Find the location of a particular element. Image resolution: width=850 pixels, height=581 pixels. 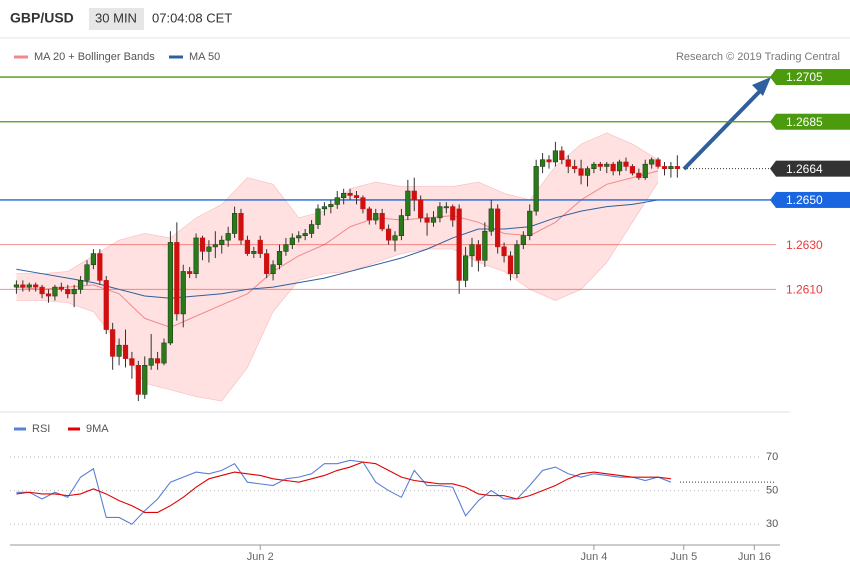

legend-label: MA 50 is located at coordinates (204, 57).